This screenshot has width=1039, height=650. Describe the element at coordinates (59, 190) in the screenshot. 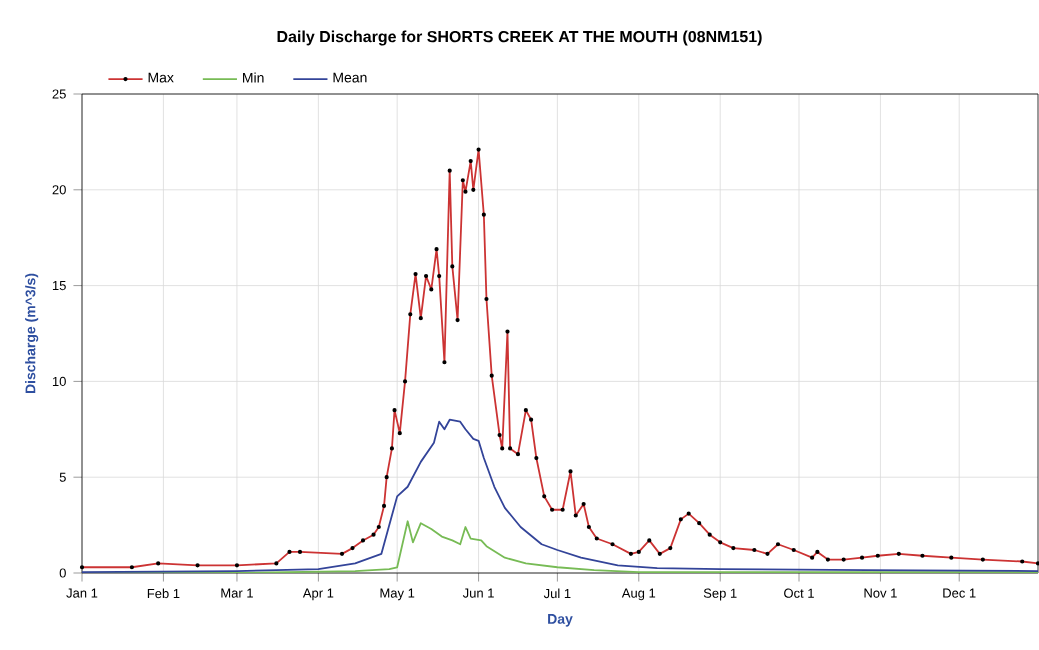

I see `y-tick-label: 20` at that location.